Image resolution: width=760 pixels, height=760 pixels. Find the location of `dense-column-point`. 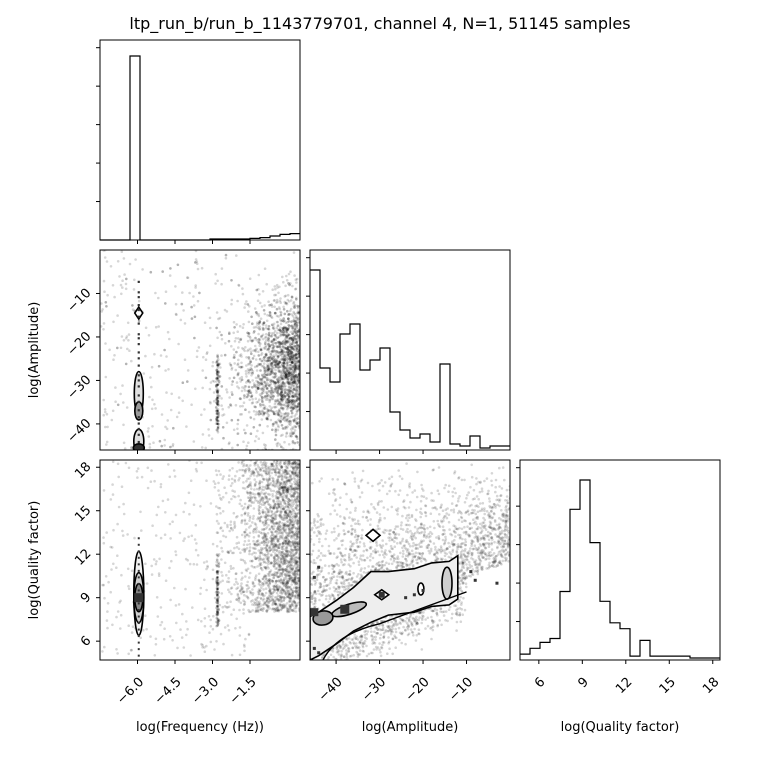

dense-column-point is located at coordinates (138, 410).